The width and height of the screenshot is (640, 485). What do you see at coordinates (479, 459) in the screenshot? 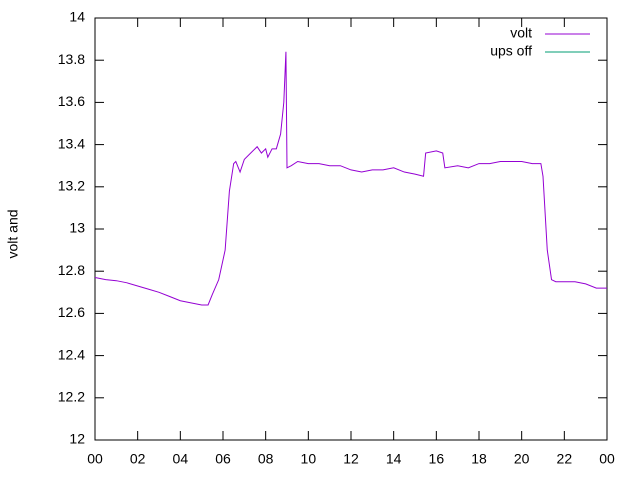
I see `x-tick-label: 18` at bounding box center [479, 459].